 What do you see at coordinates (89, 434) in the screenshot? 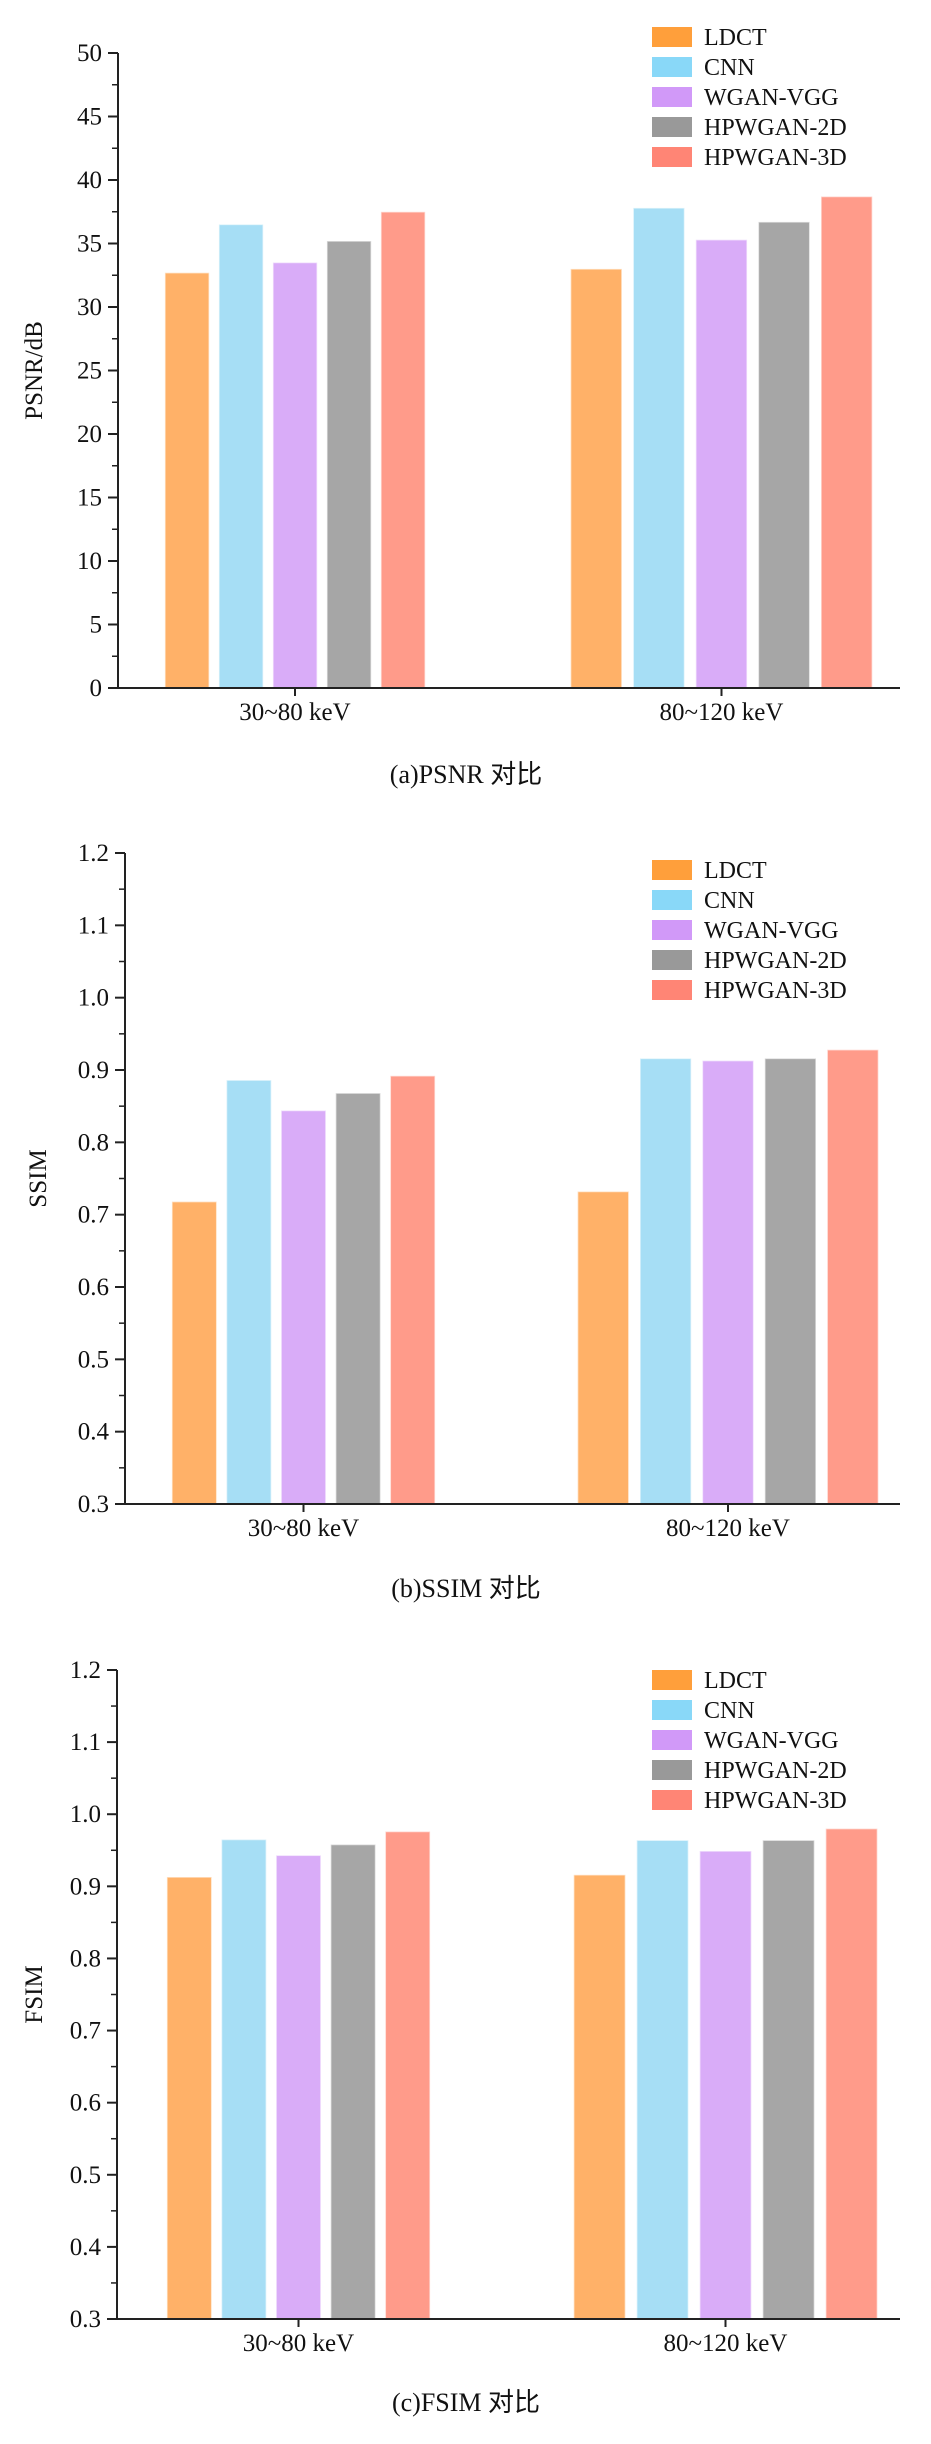
I see `y-tick-label: 20` at bounding box center [89, 434].